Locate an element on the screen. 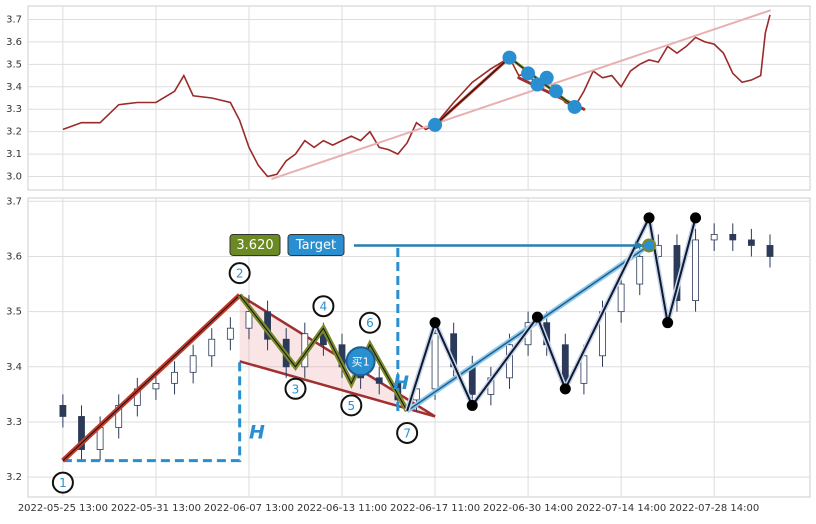 Image resolution: width=816 pixels, height=524 pixels. y-tick-label: 3.1 is located at coordinates (14, 154).